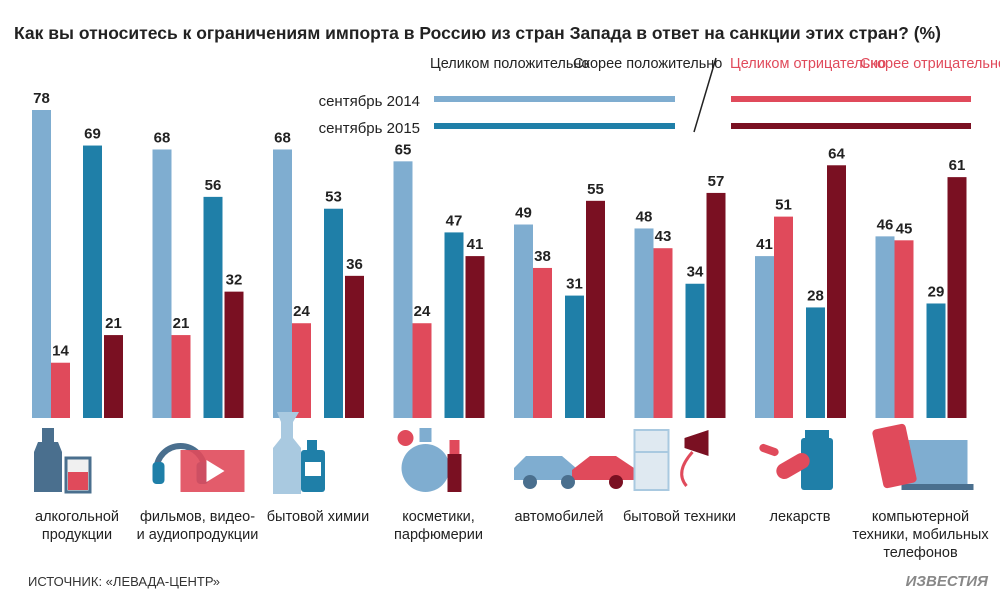  I want to click on legend-row-label-2014: сентябрь 2014, so click(369, 101).